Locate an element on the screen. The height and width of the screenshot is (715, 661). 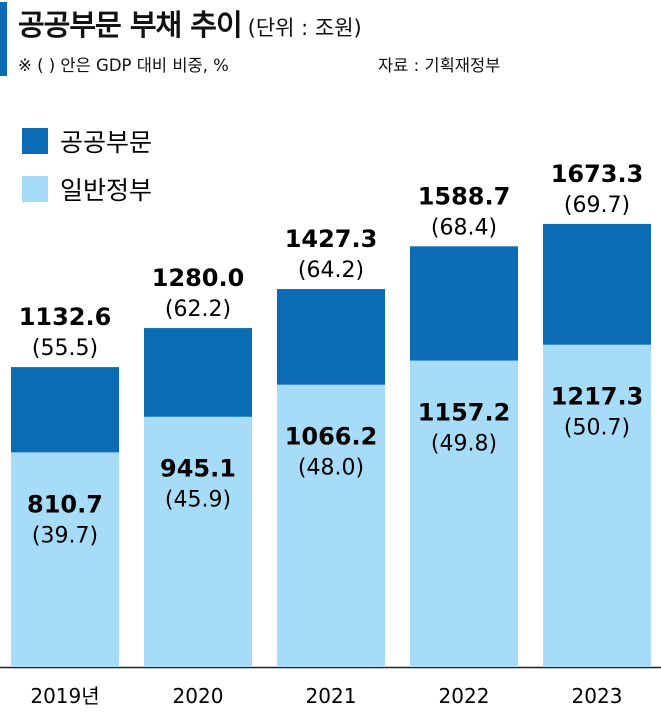
pct-label-general-government-2022: (49.8) is located at coordinates (464, 444).